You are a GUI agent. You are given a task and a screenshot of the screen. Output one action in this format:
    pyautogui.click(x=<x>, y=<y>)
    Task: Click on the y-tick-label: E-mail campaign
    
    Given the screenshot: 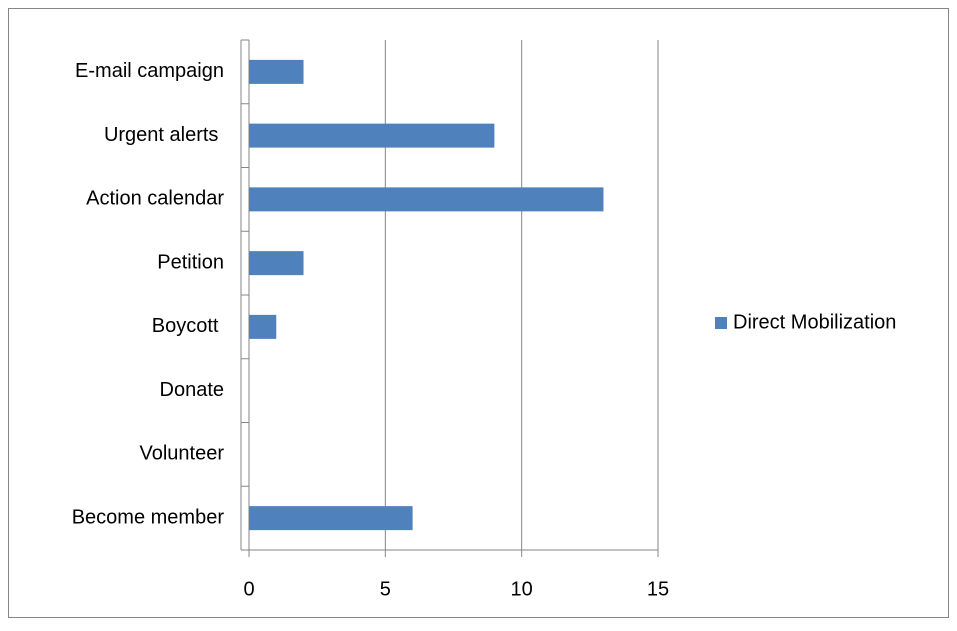 What is the action you would take?
    pyautogui.click(x=149, y=71)
    